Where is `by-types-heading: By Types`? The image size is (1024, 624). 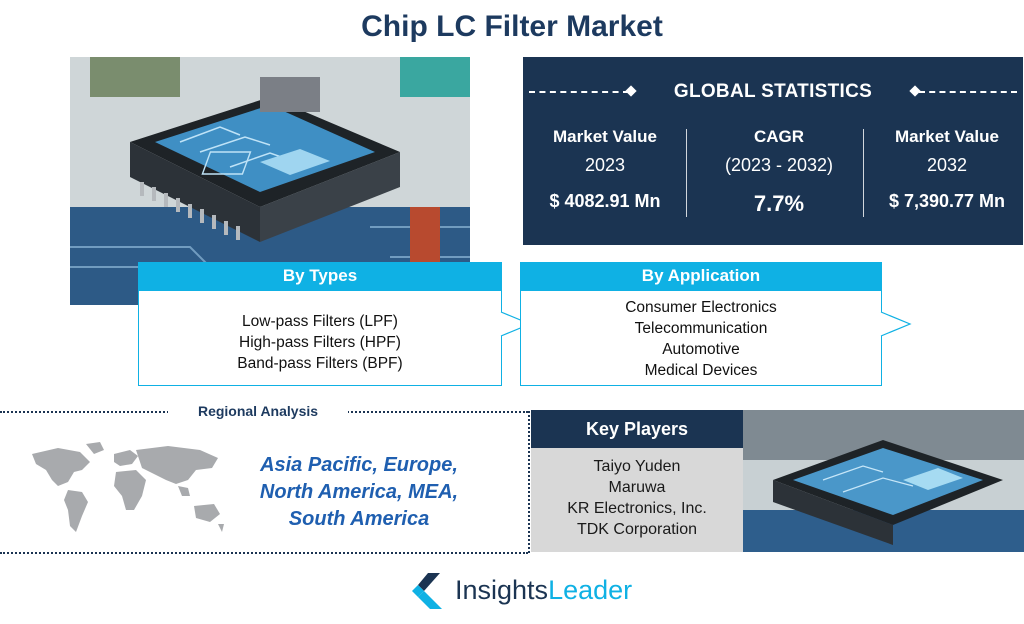 by-types-heading: By Types is located at coordinates (320, 276).